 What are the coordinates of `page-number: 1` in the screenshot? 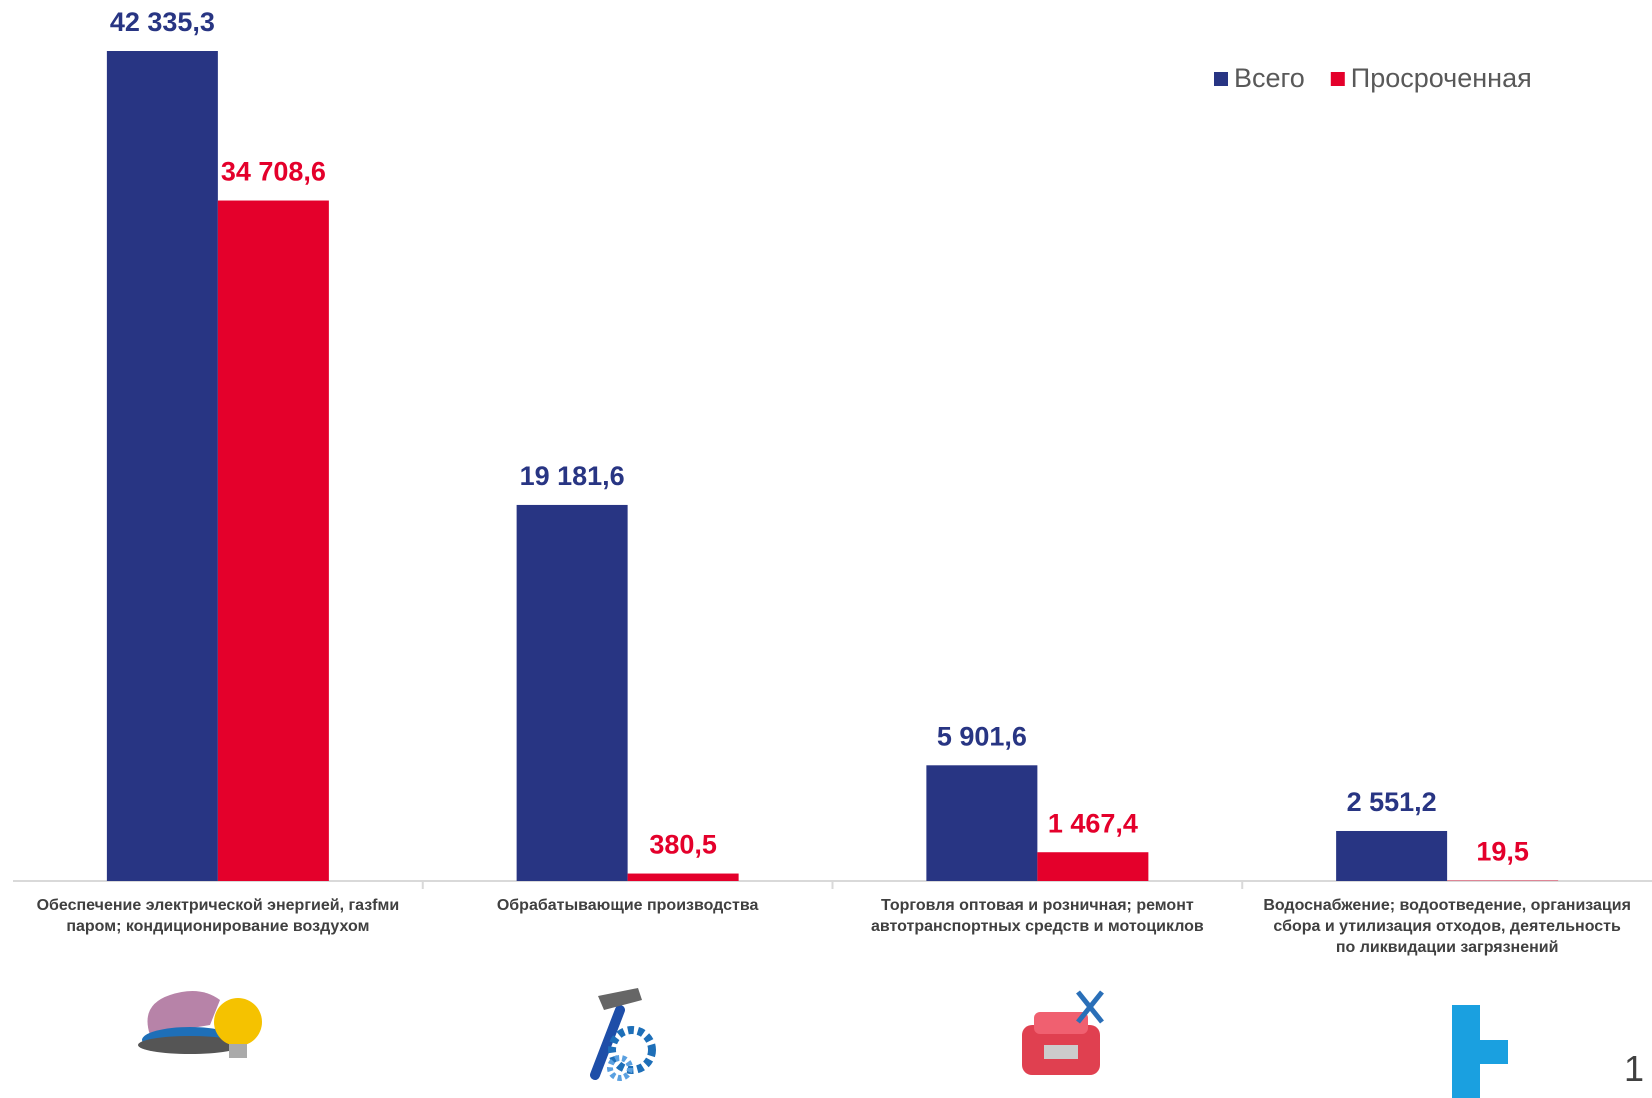 It's located at (1634, 1068).